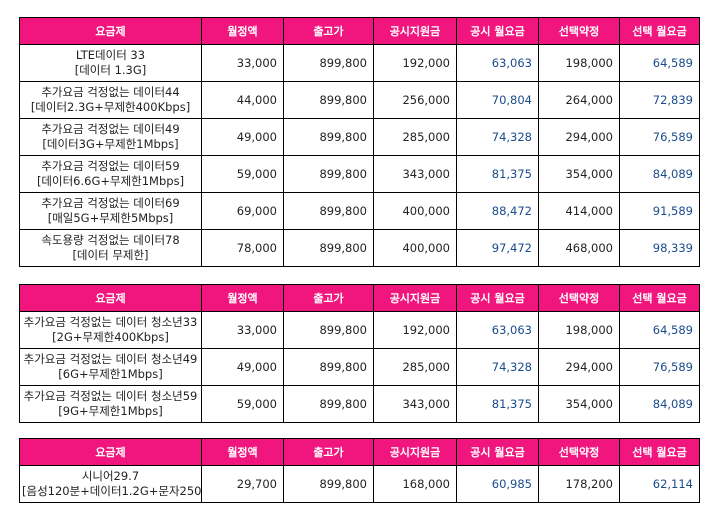 The image size is (720, 518). What do you see at coordinates (659, 211) in the screenshot?
I see `contract-monthly-cell: 91,589` at bounding box center [659, 211].